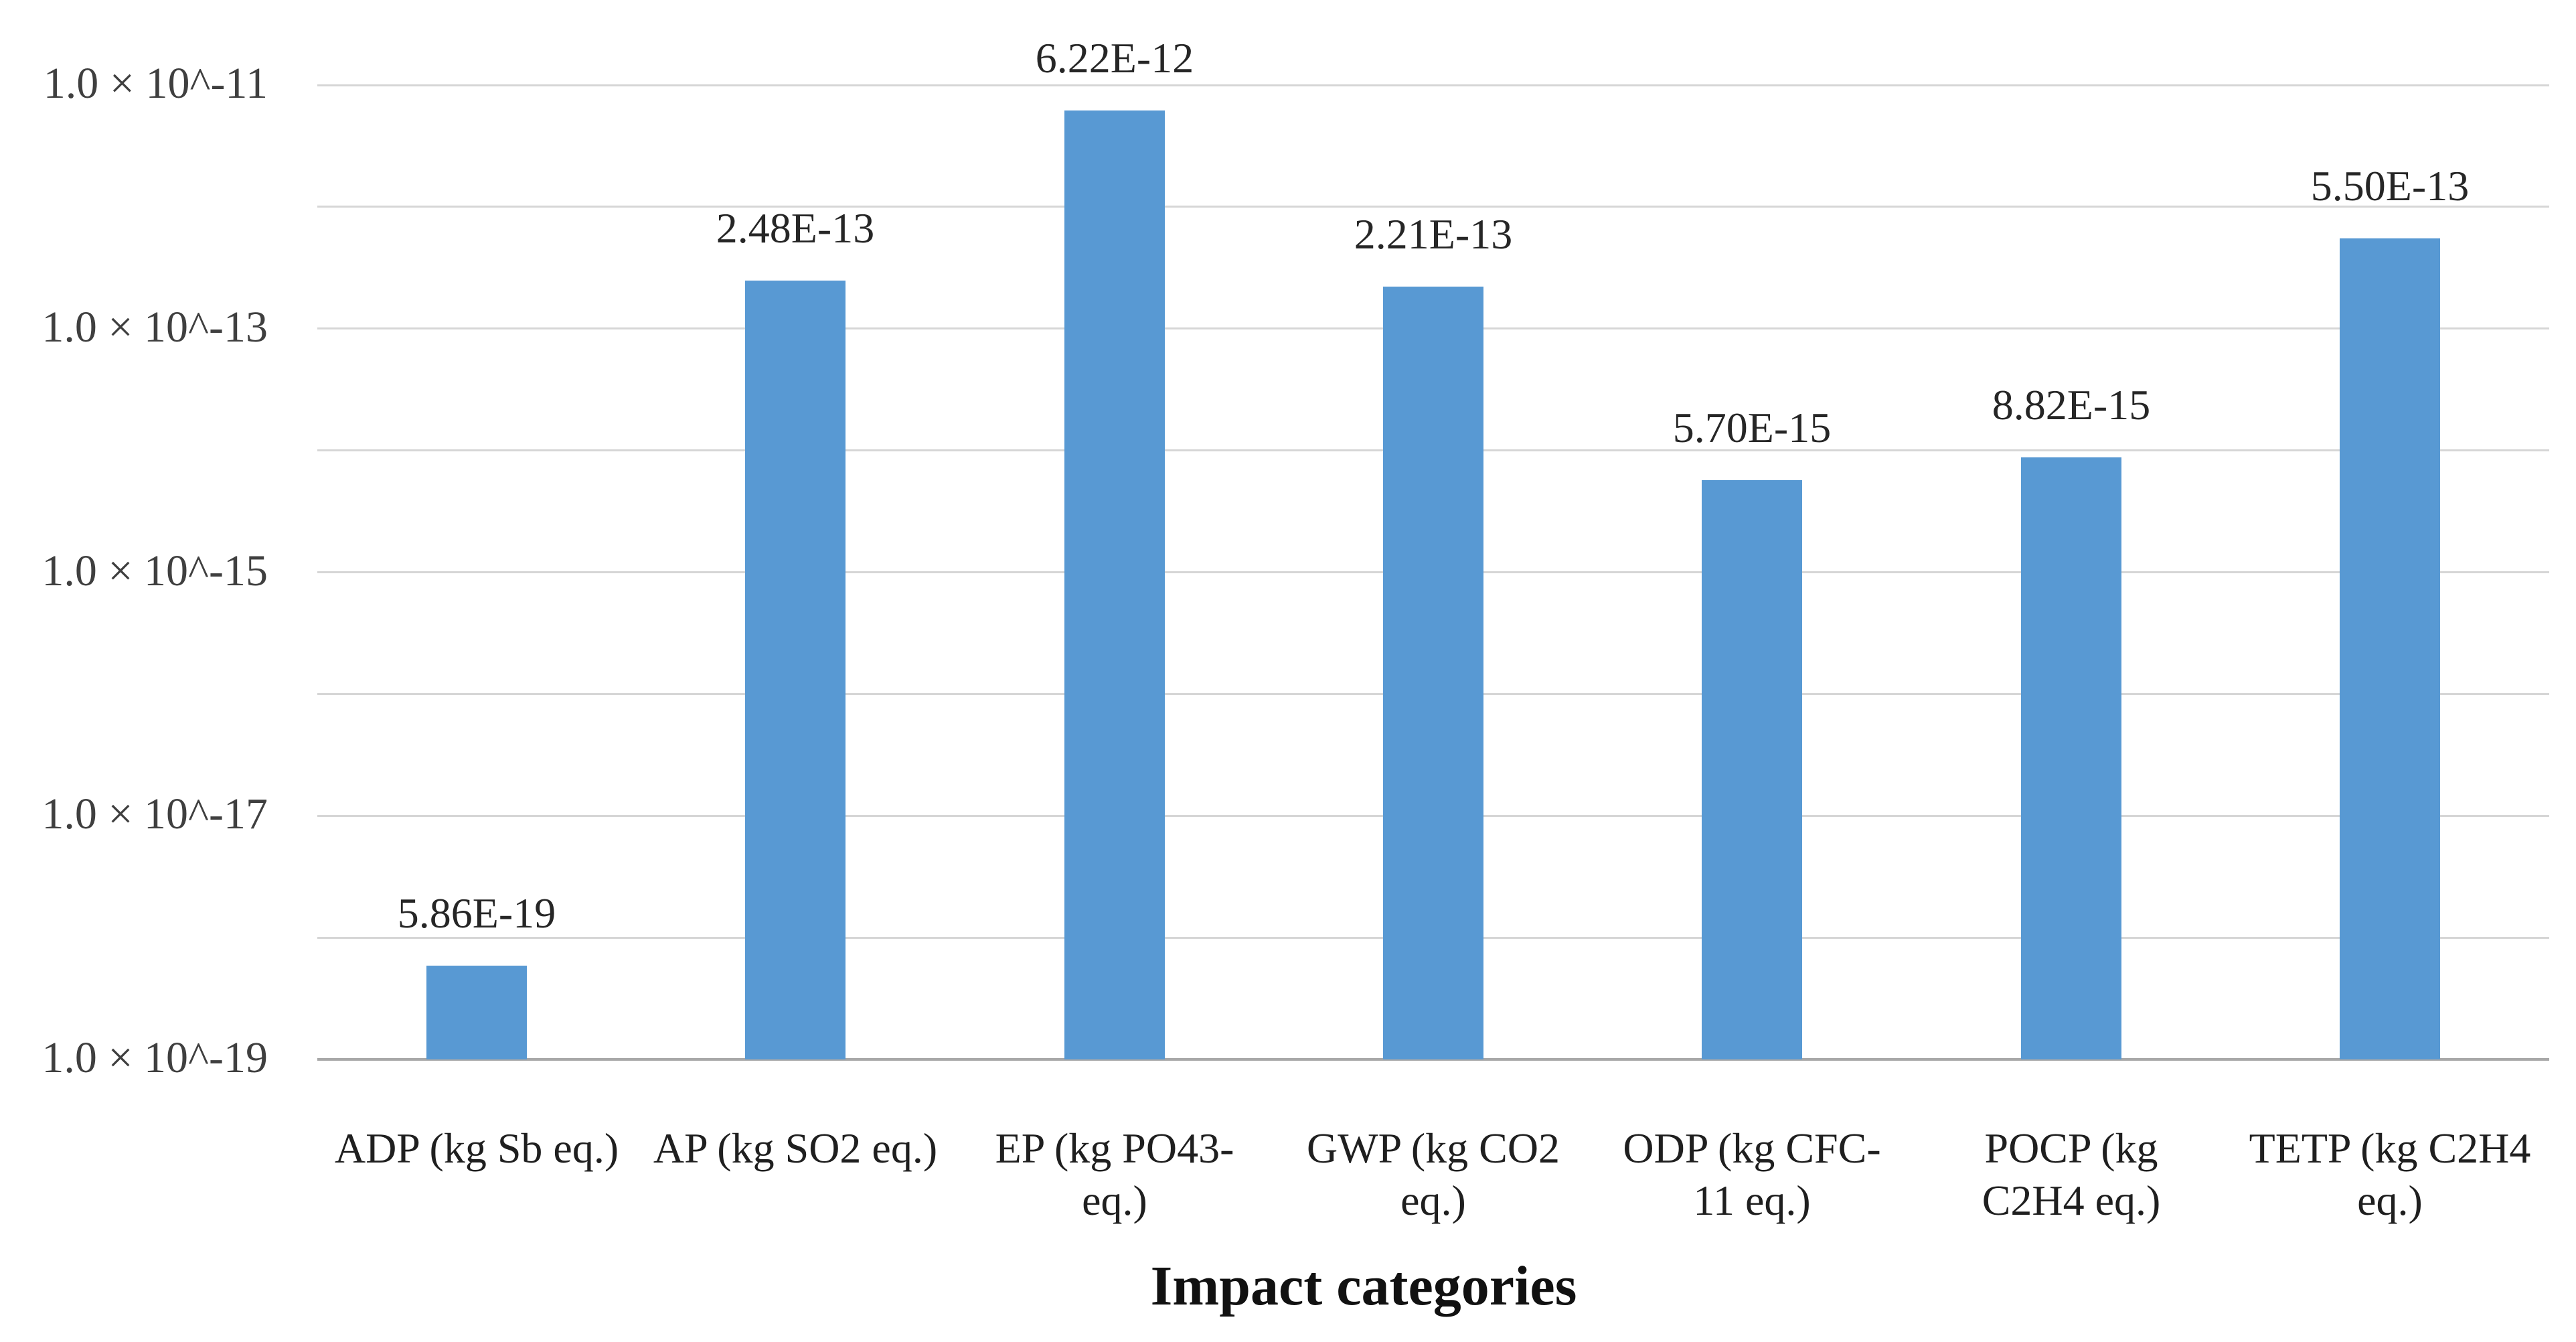 This screenshot has height=1342, width=2576. Describe the element at coordinates (155, 327) in the screenshot. I see `y-tick-label-1e-13: 1.0 × 10^-13` at that location.